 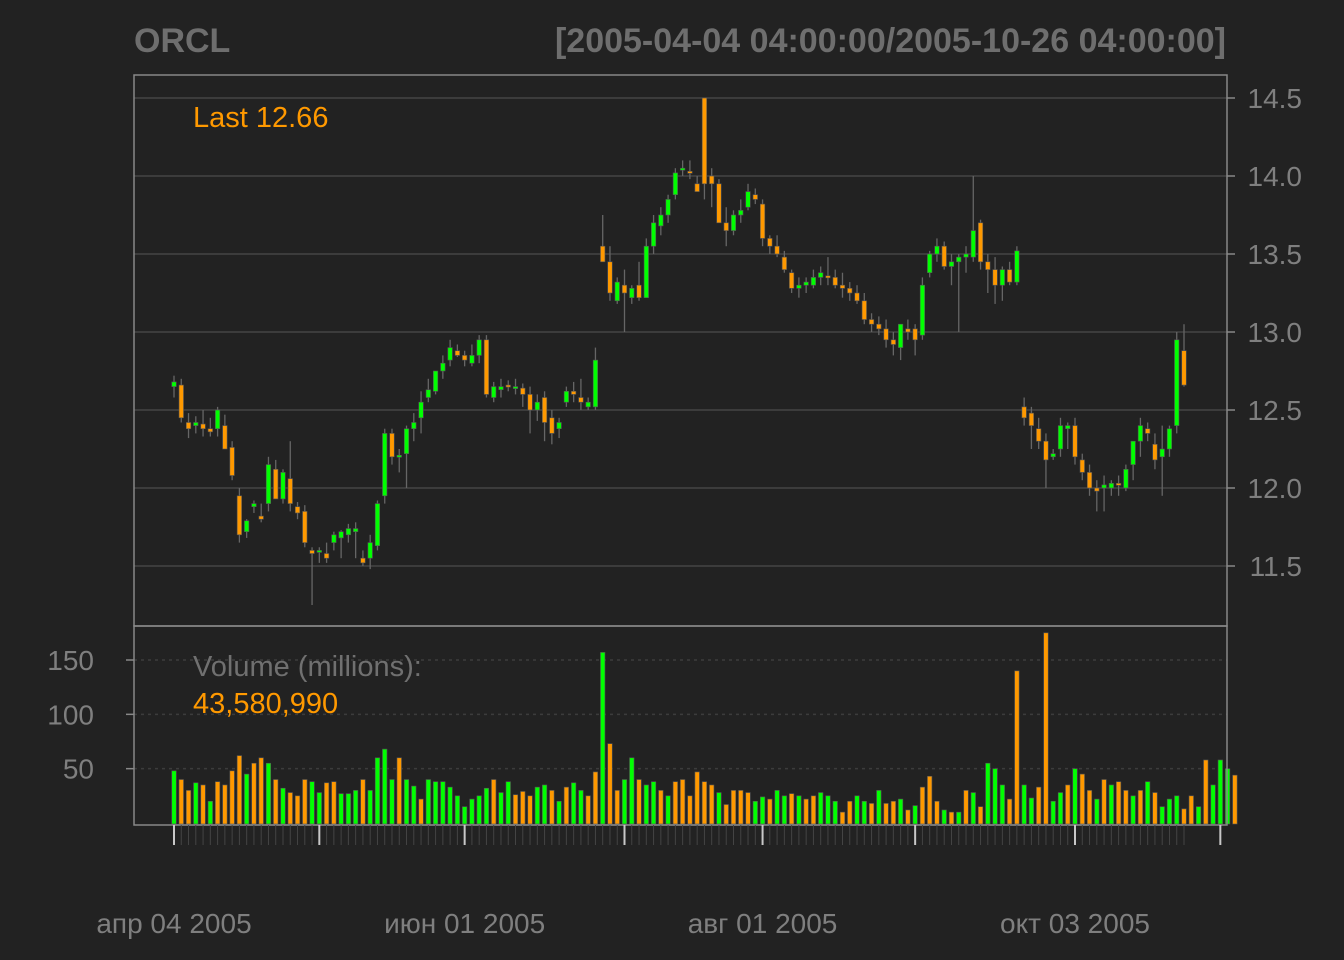 What do you see at coordinates (464, 923) in the screenshot?
I see `time-tick-label: июн 01 2005` at bounding box center [464, 923].